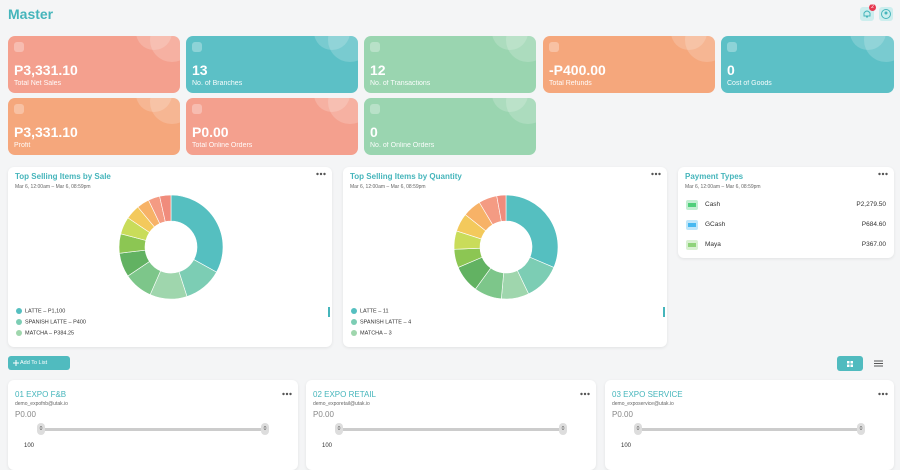  What do you see at coordinates (868, 12) in the screenshot?
I see `notification-button: 2` at bounding box center [868, 12].